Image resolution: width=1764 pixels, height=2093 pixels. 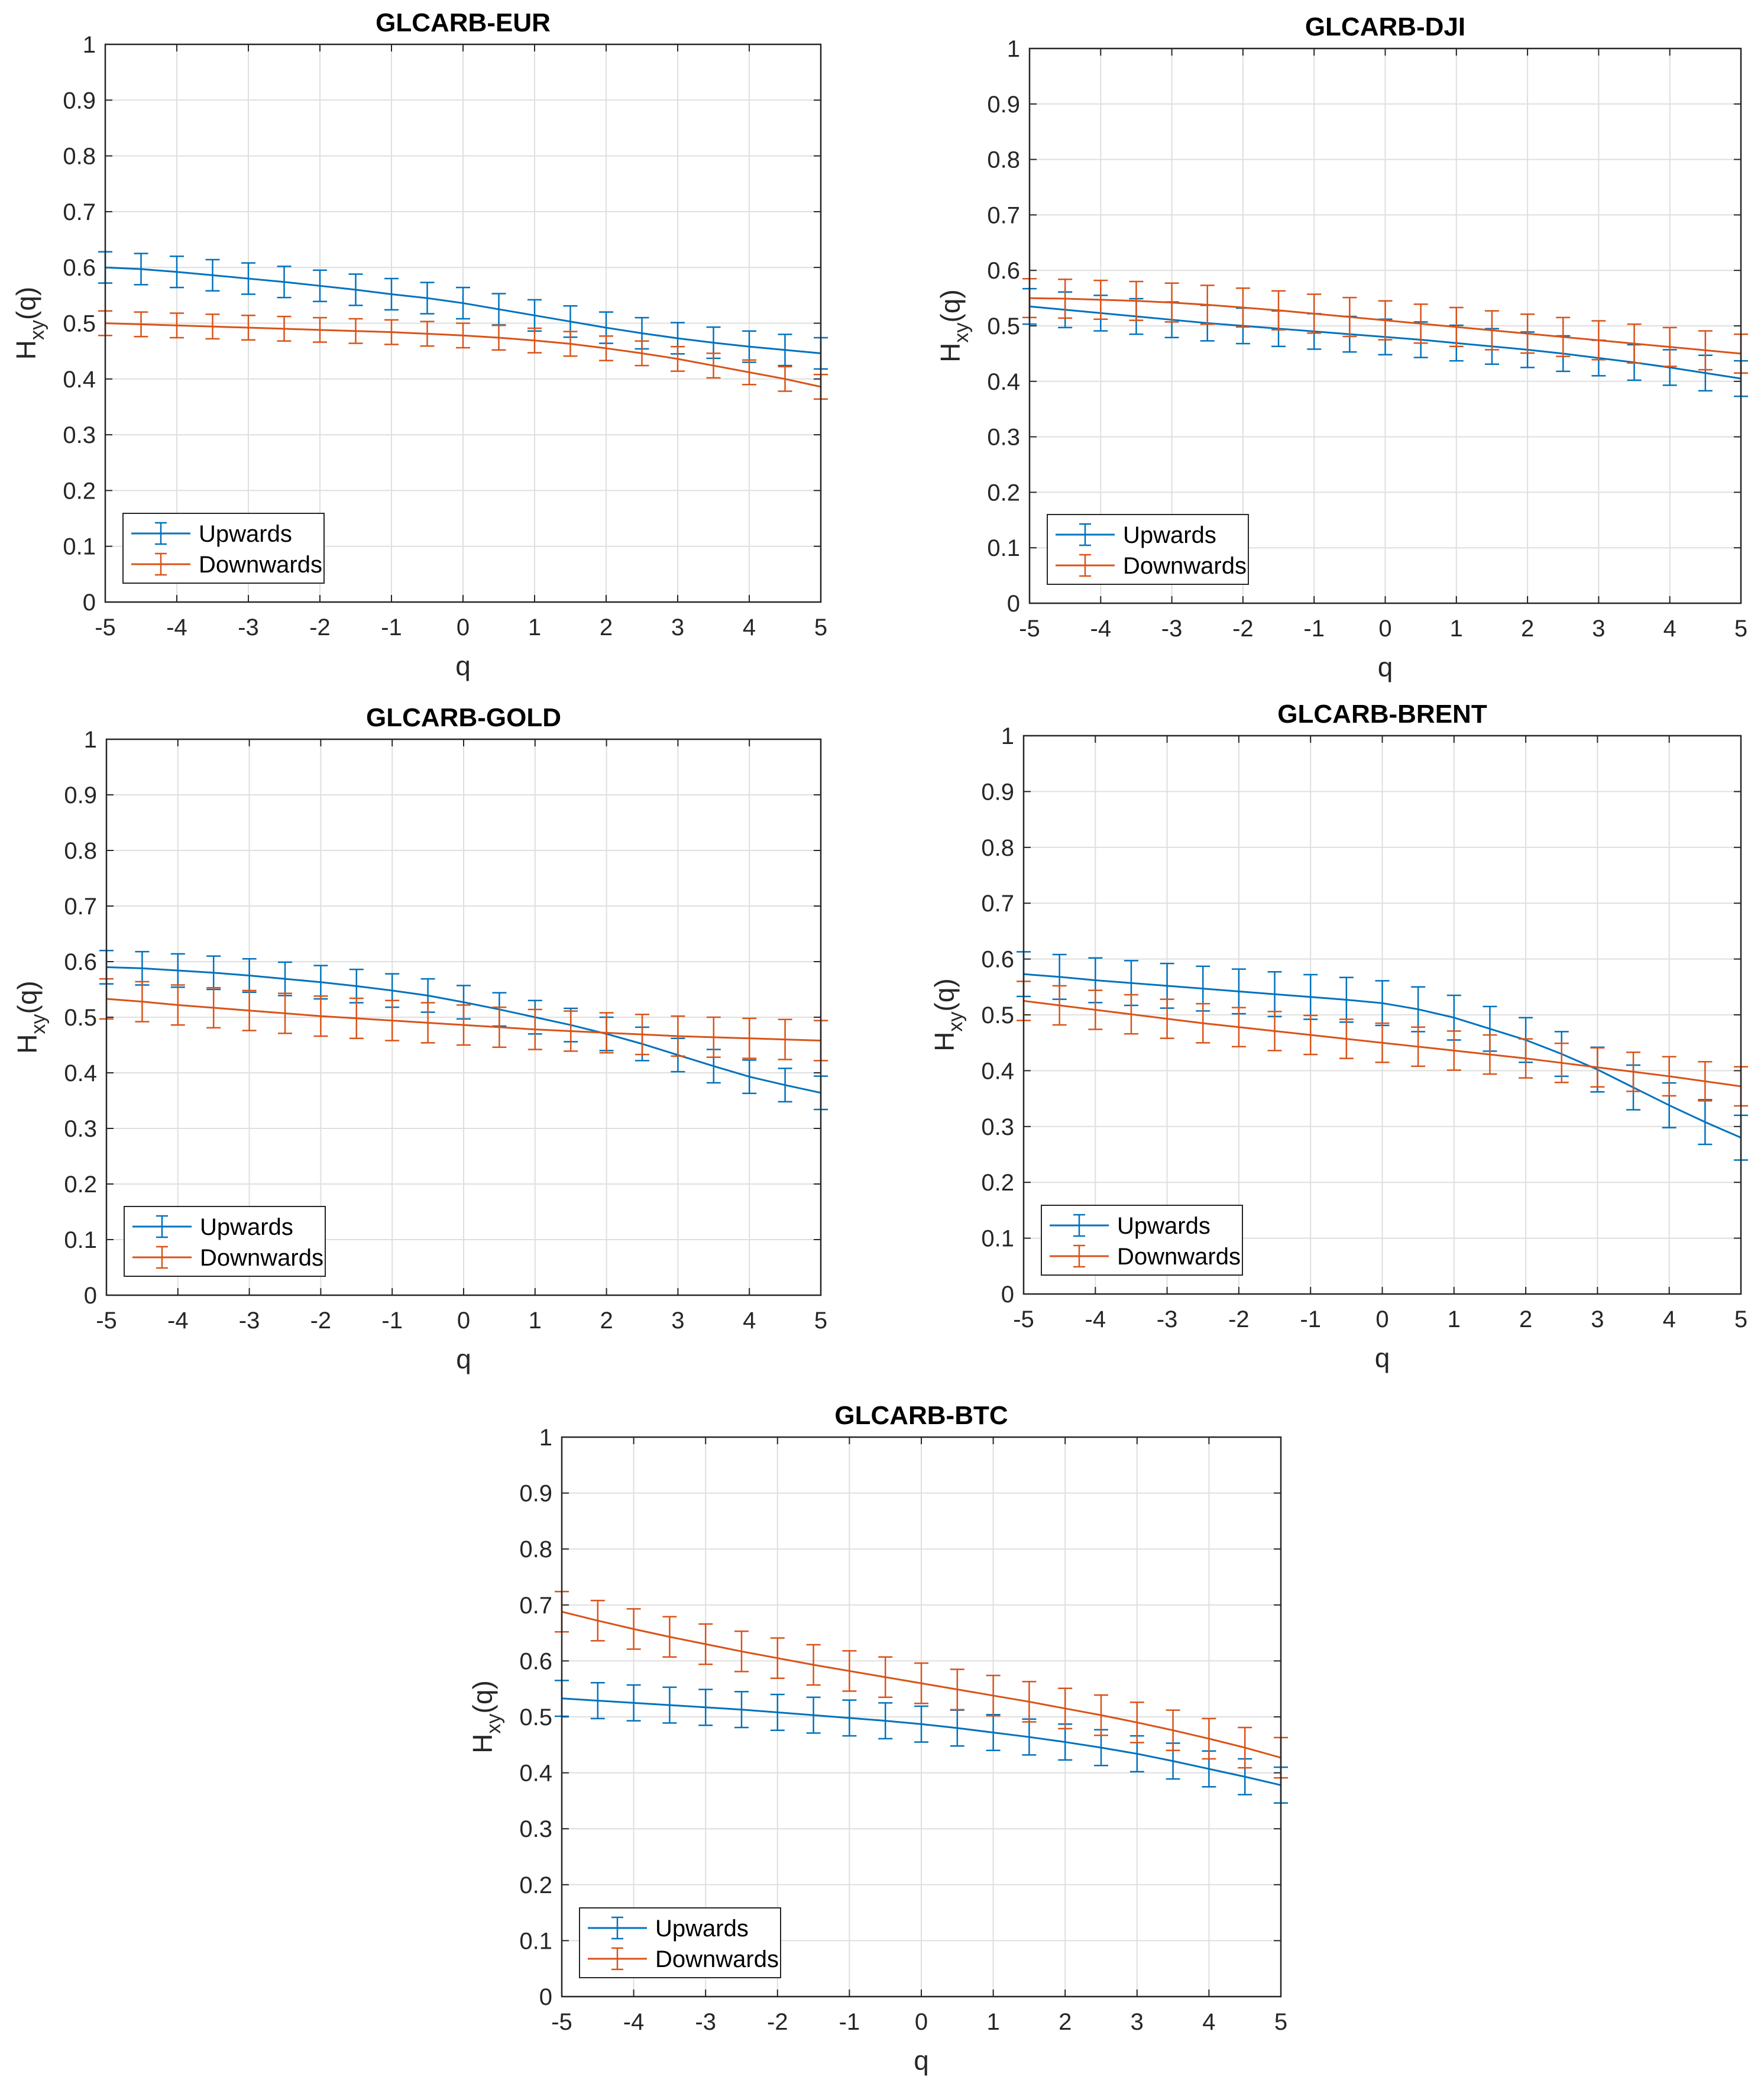 What do you see at coordinates (921, 1415) in the screenshot?
I see `chart-title: GLCARB-BTC` at bounding box center [921, 1415].